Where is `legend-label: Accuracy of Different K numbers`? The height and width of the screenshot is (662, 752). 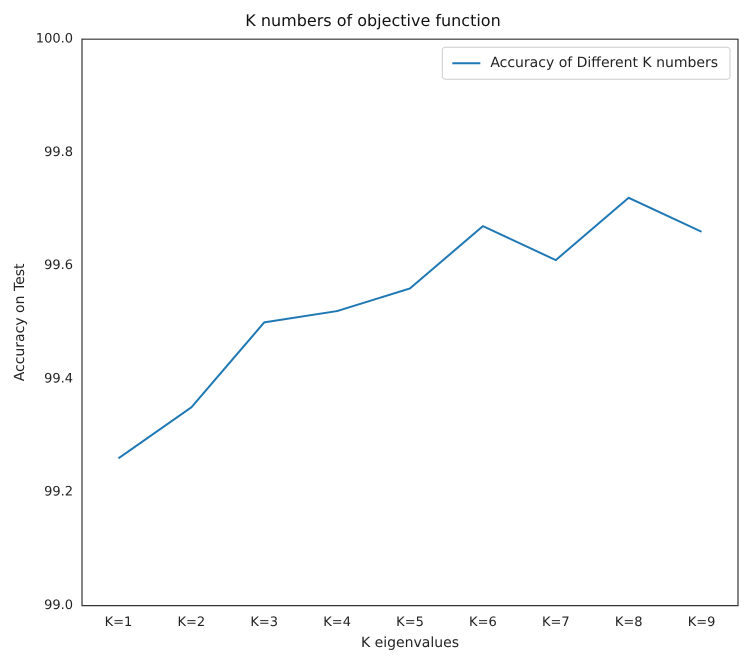 legend-label: Accuracy of Different K numbers is located at coordinates (604, 62).